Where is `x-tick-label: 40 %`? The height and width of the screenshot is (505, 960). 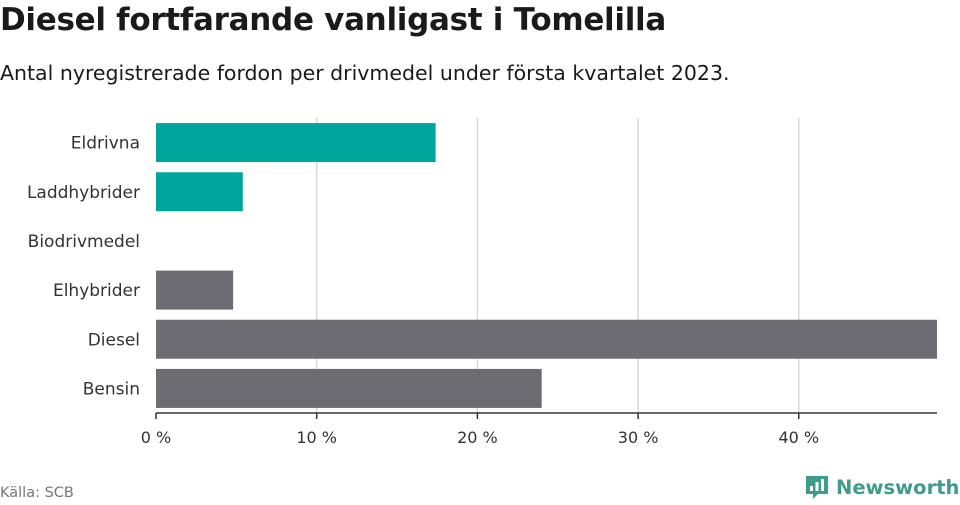 x-tick-label: 40 % is located at coordinates (798, 437).